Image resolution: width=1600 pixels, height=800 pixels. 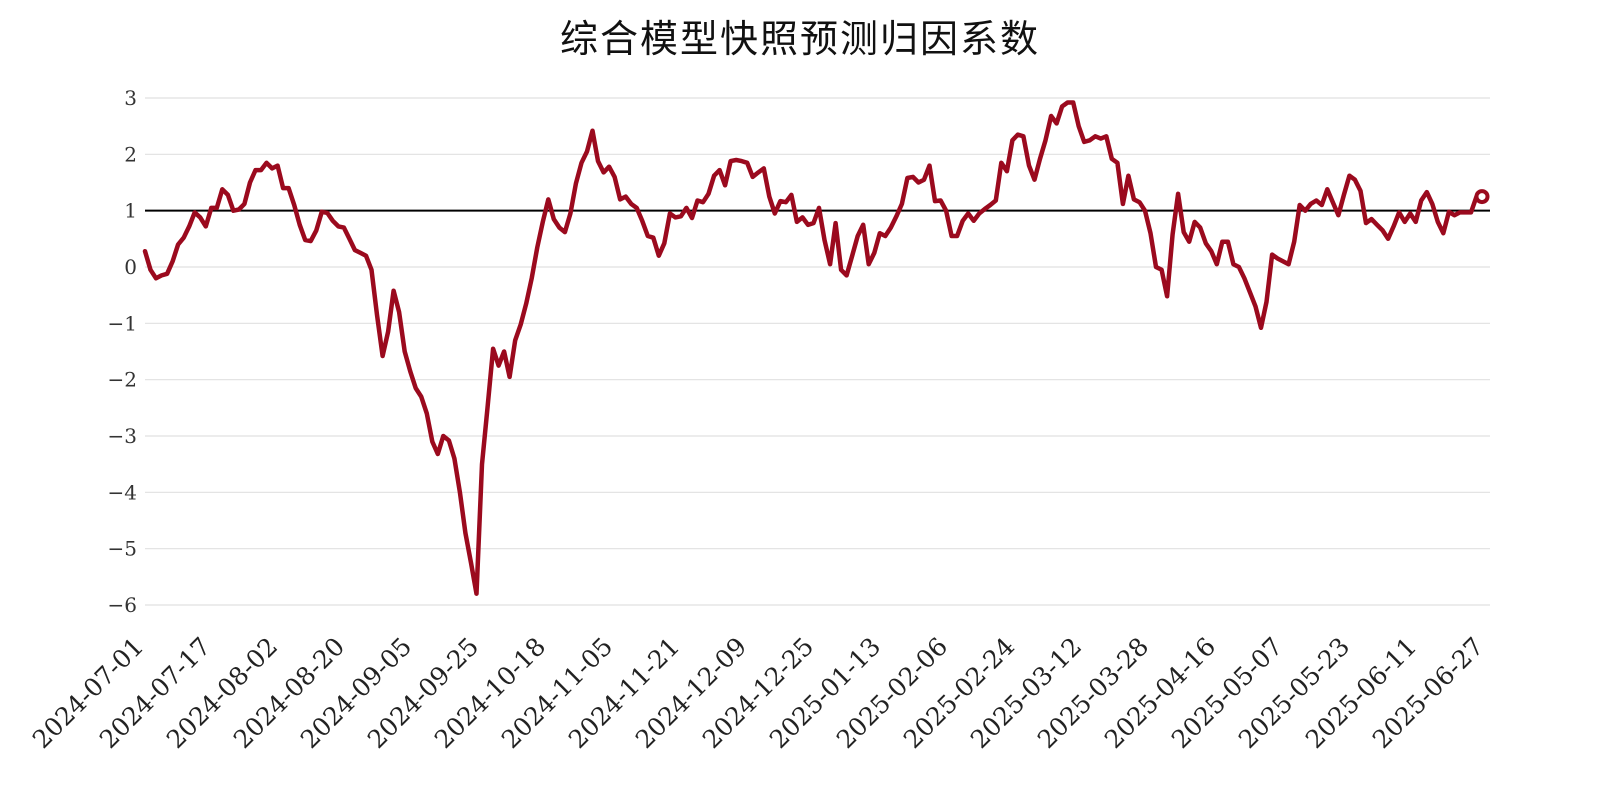 What do you see at coordinates (799, 39) in the screenshot?
I see `chart-title: 综合模型快照预测归因系数` at bounding box center [799, 39].